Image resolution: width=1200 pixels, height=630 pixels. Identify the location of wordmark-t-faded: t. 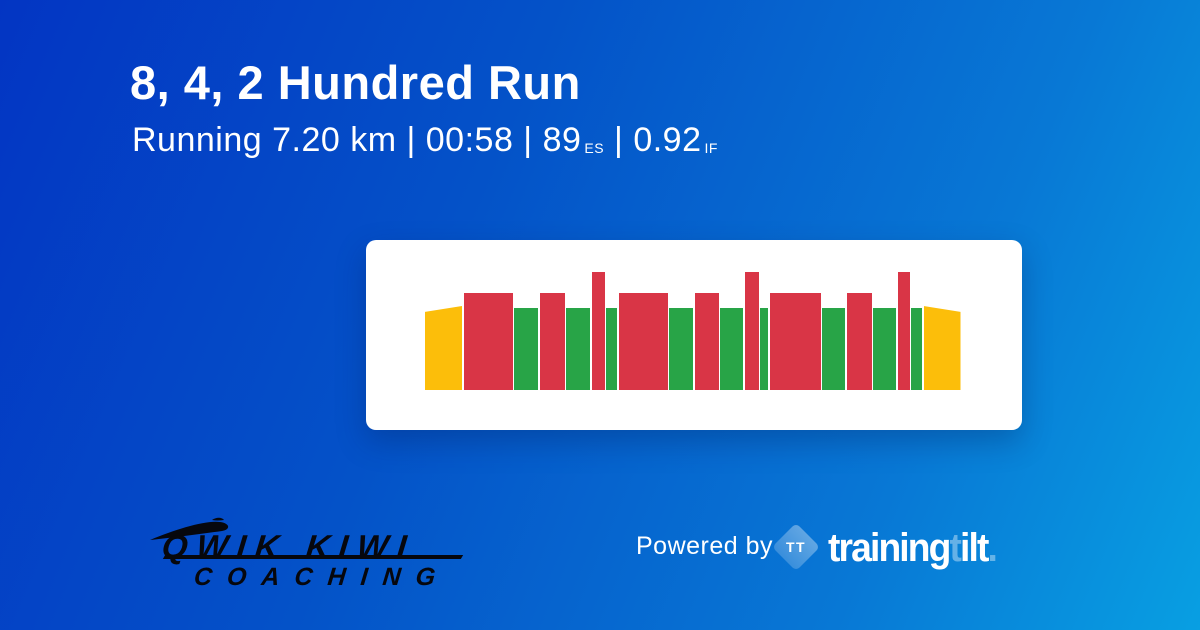
(955, 548).